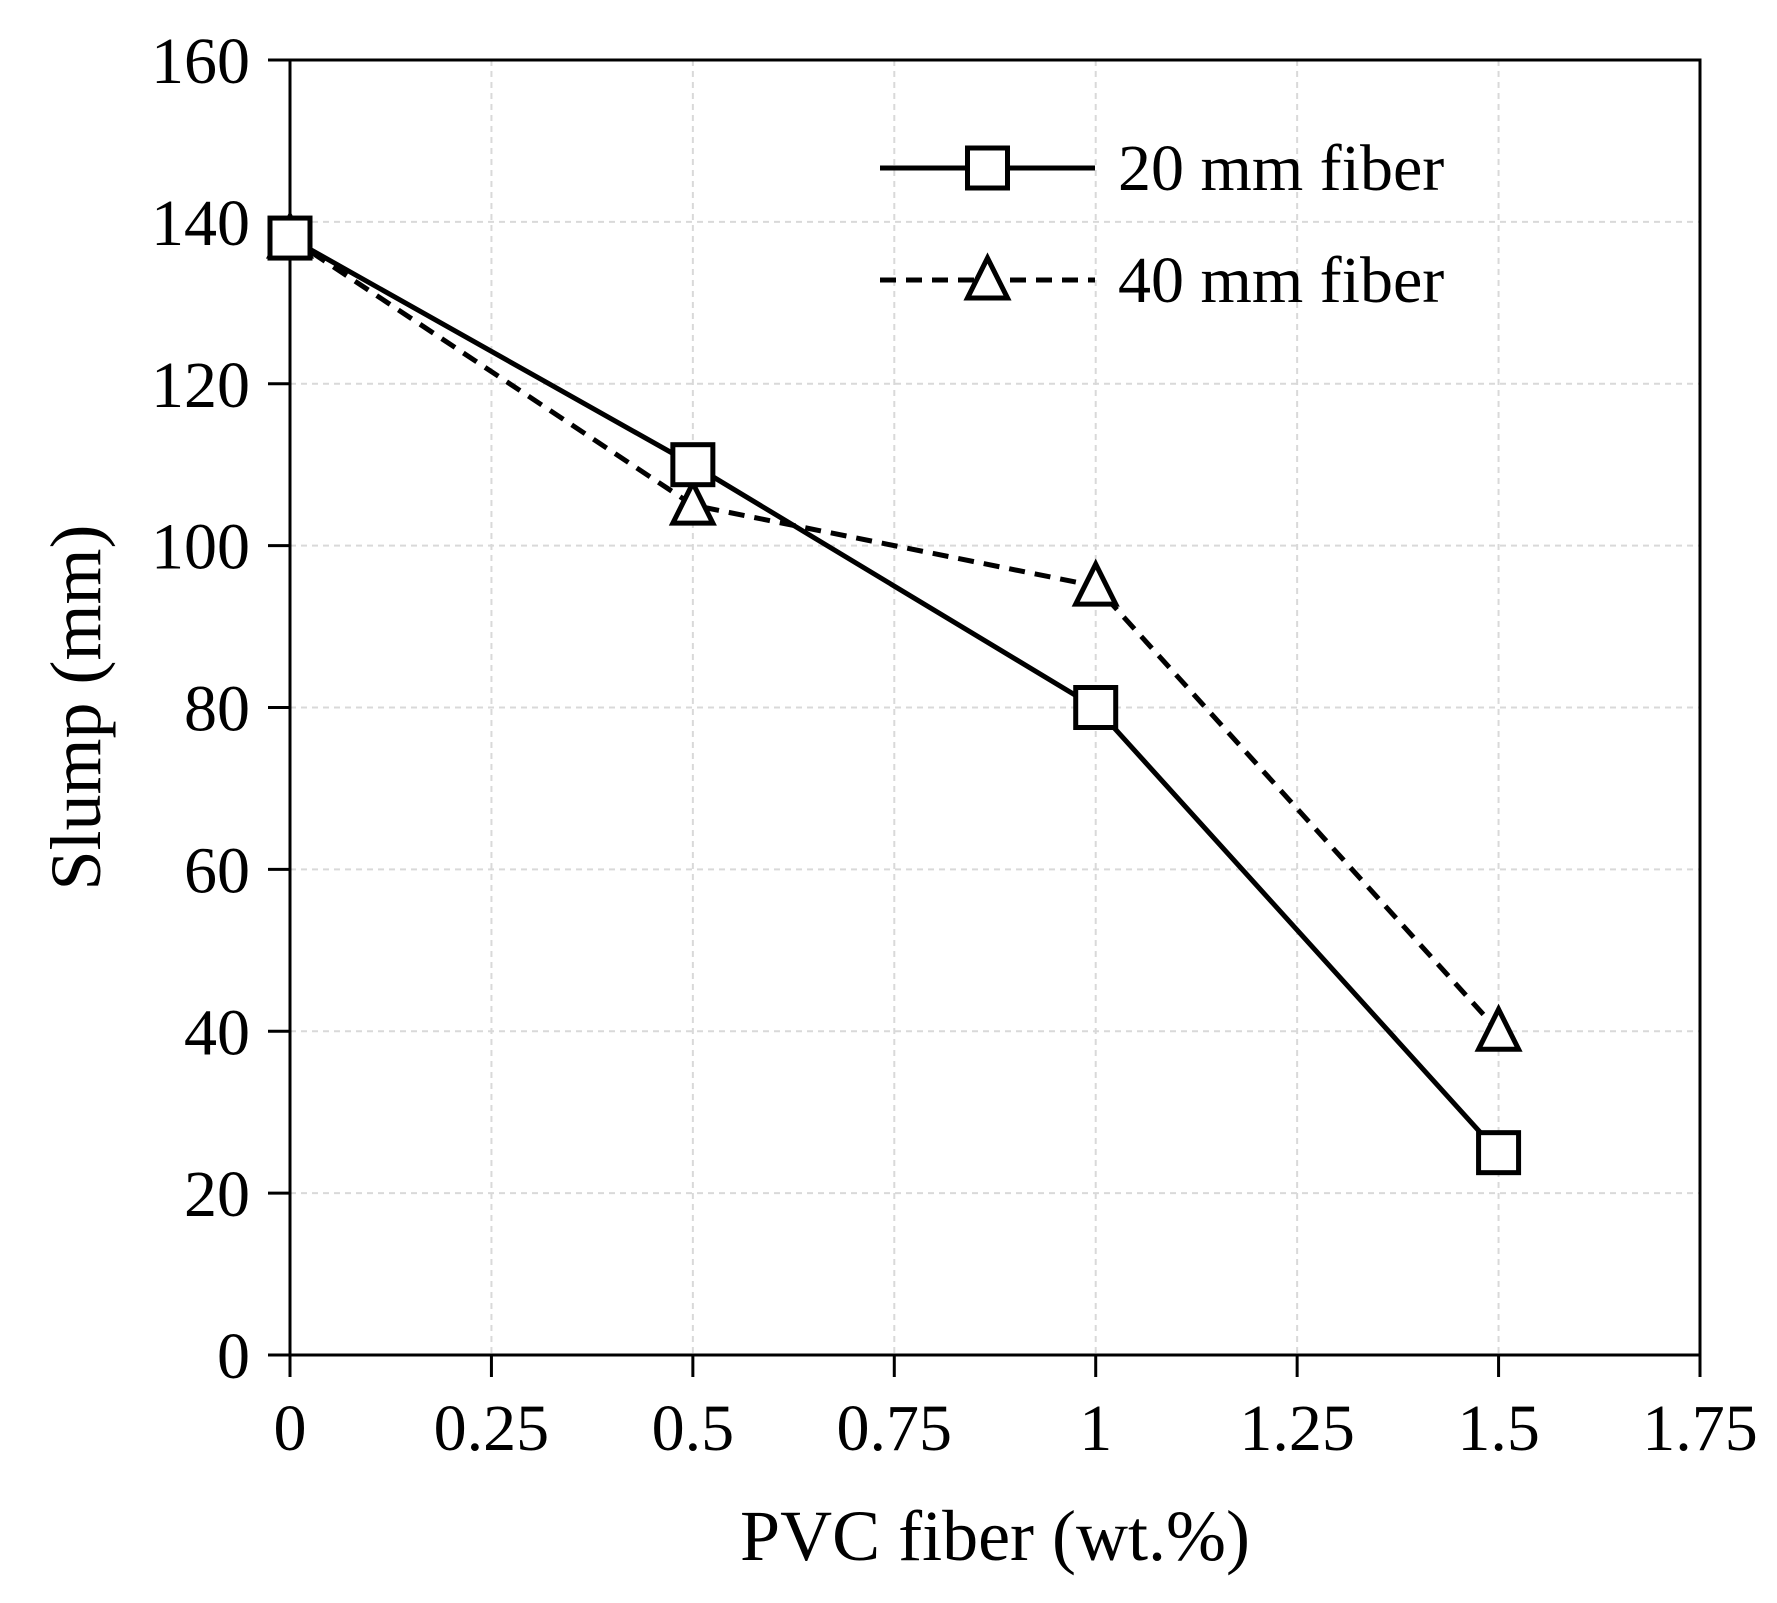 The image size is (1777, 1603). I want to click on x-tick-label: 1.5, so click(1498, 1428).